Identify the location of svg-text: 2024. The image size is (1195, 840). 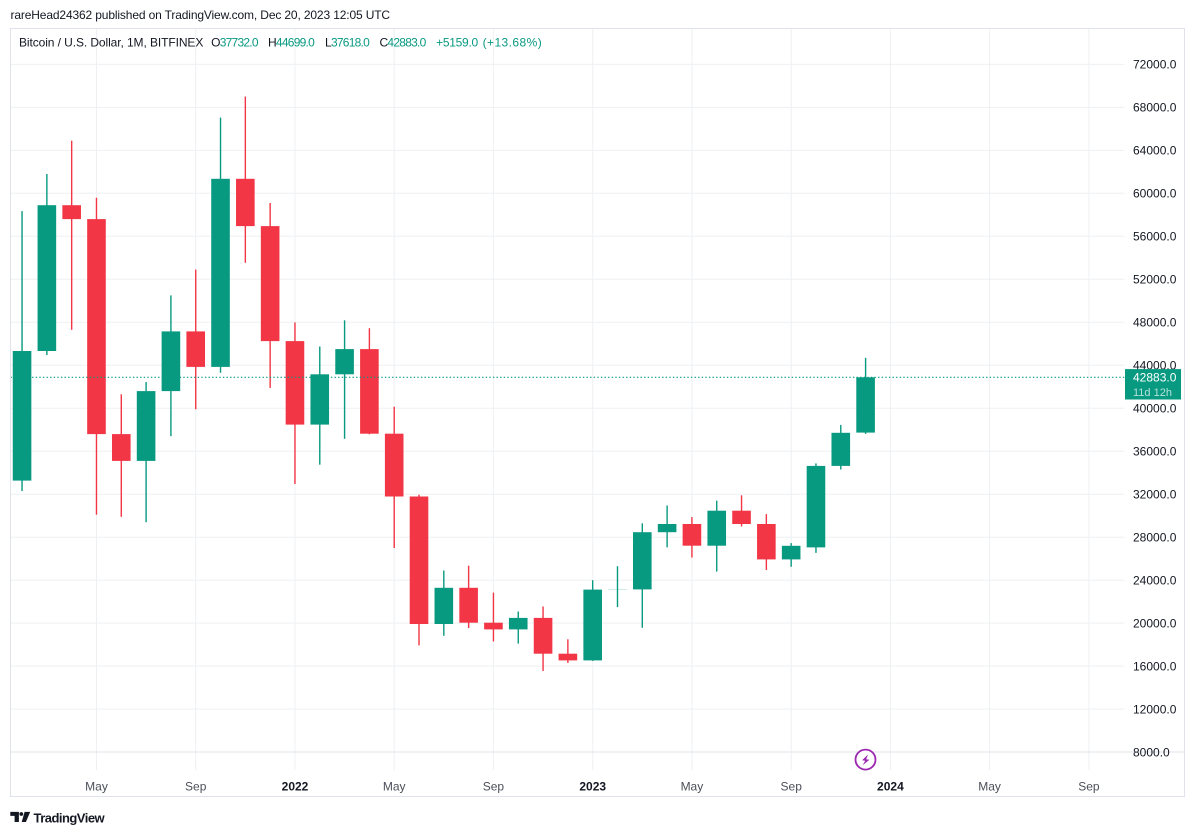
(890, 787).